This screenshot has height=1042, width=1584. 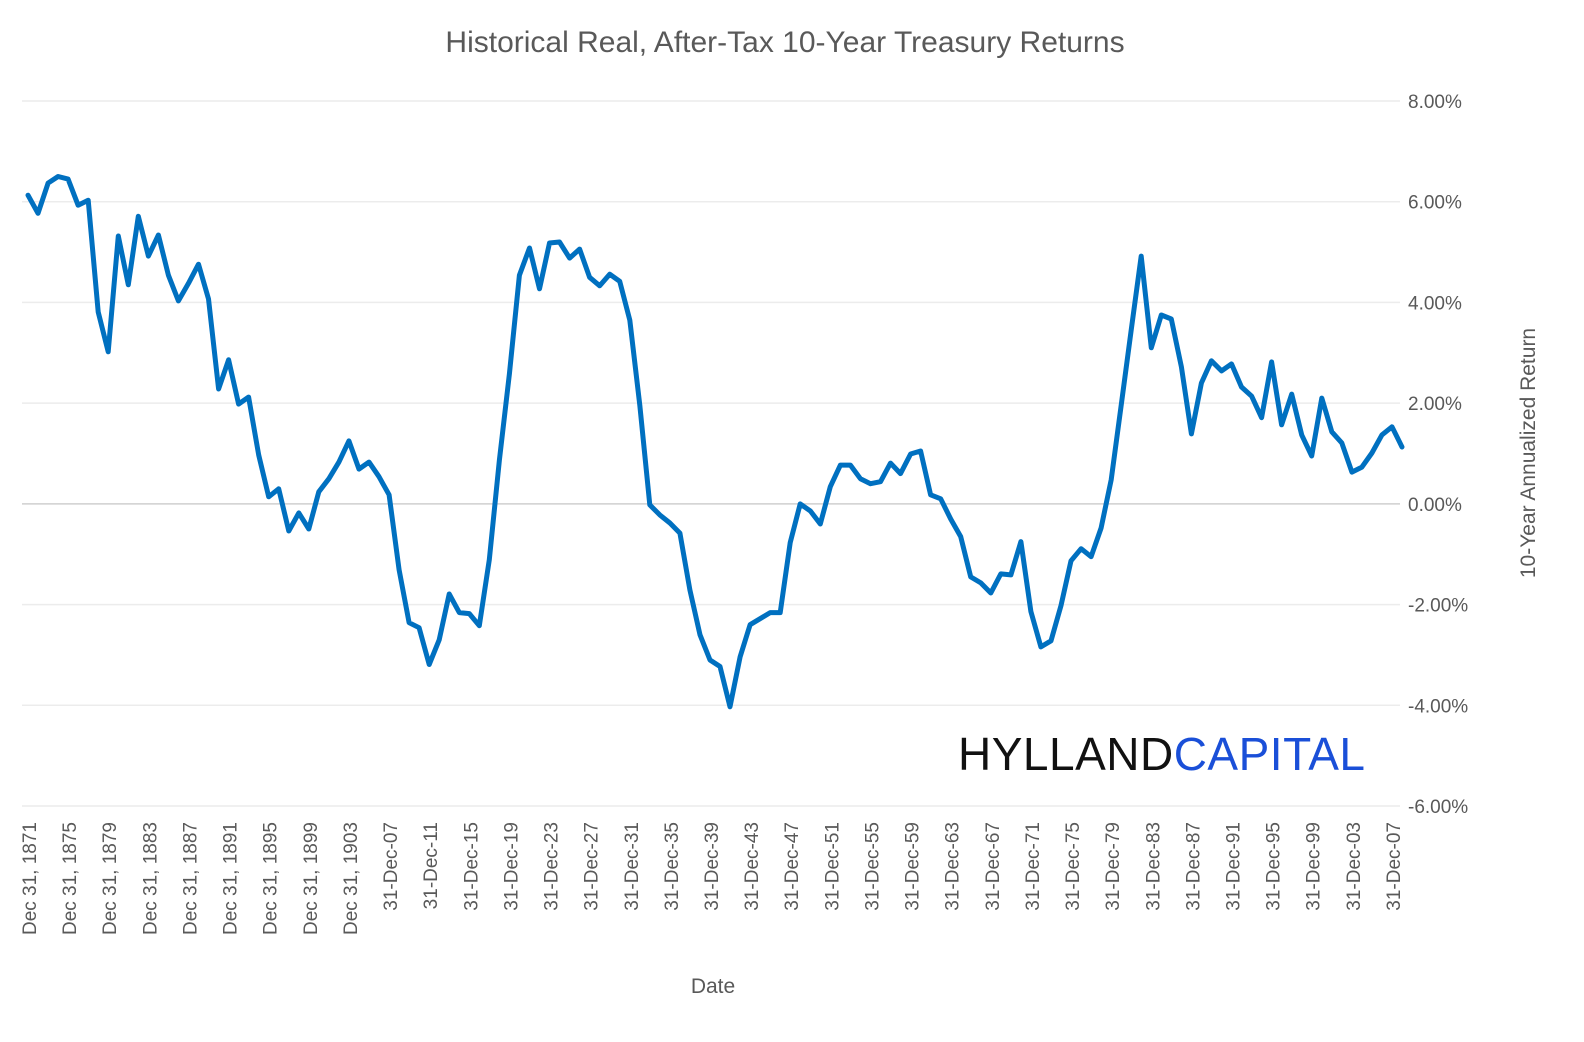 What do you see at coordinates (1113, 866) in the screenshot?
I see `x-tick-label: 31-Dec-79` at bounding box center [1113, 866].